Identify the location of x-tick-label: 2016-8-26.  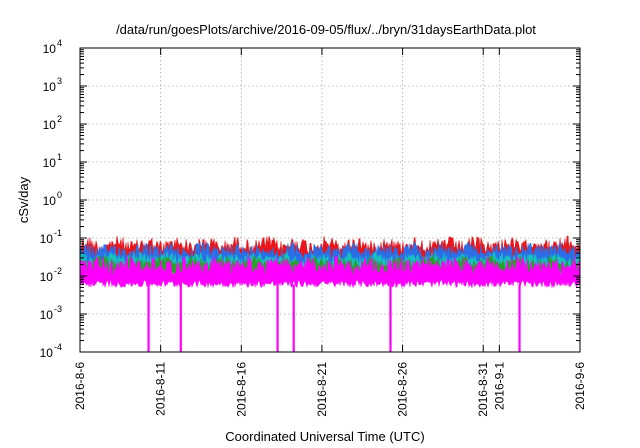
(403, 389).